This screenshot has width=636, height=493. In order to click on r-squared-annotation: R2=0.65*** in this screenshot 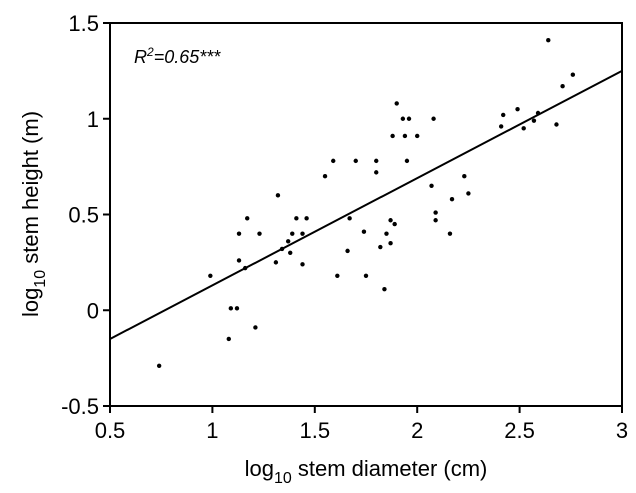, I will do `click(177, 56)`.